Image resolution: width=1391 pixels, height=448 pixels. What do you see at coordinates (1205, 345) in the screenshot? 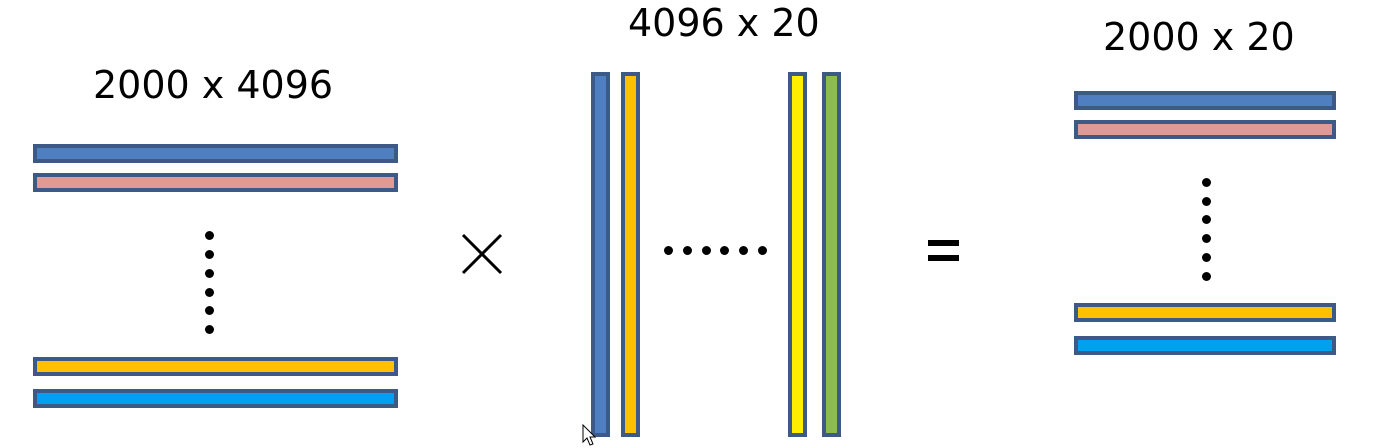
I see `result-matrix-row-n` at bounding box center [1205, 345].